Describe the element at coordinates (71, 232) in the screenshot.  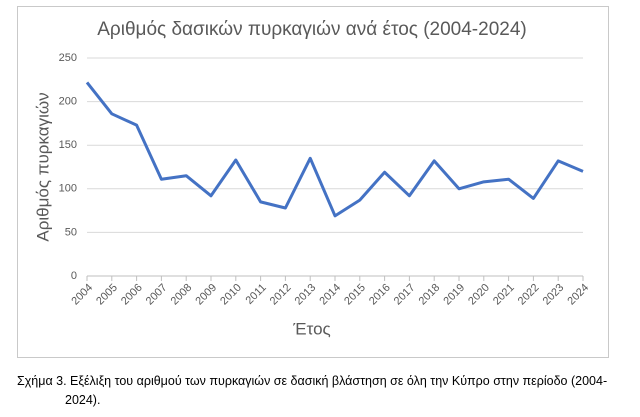
I see `y-tick-label: 50` at that location.